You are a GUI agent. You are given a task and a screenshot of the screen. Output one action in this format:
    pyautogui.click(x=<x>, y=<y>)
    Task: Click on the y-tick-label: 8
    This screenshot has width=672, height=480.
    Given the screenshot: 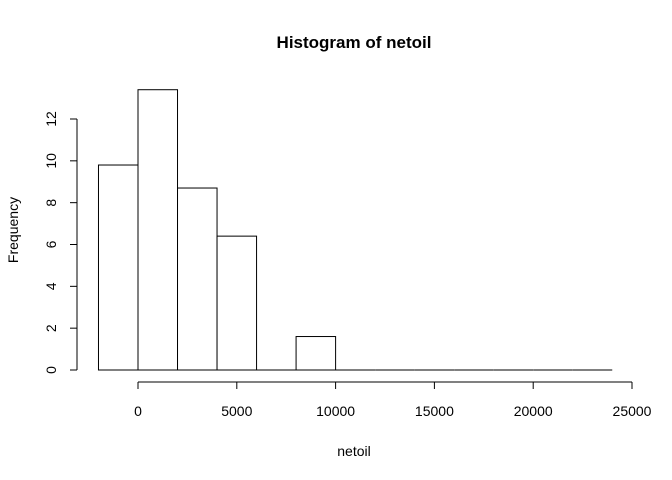 What is the action you would take?
    pyautogui.click(x=51, y=203)
    